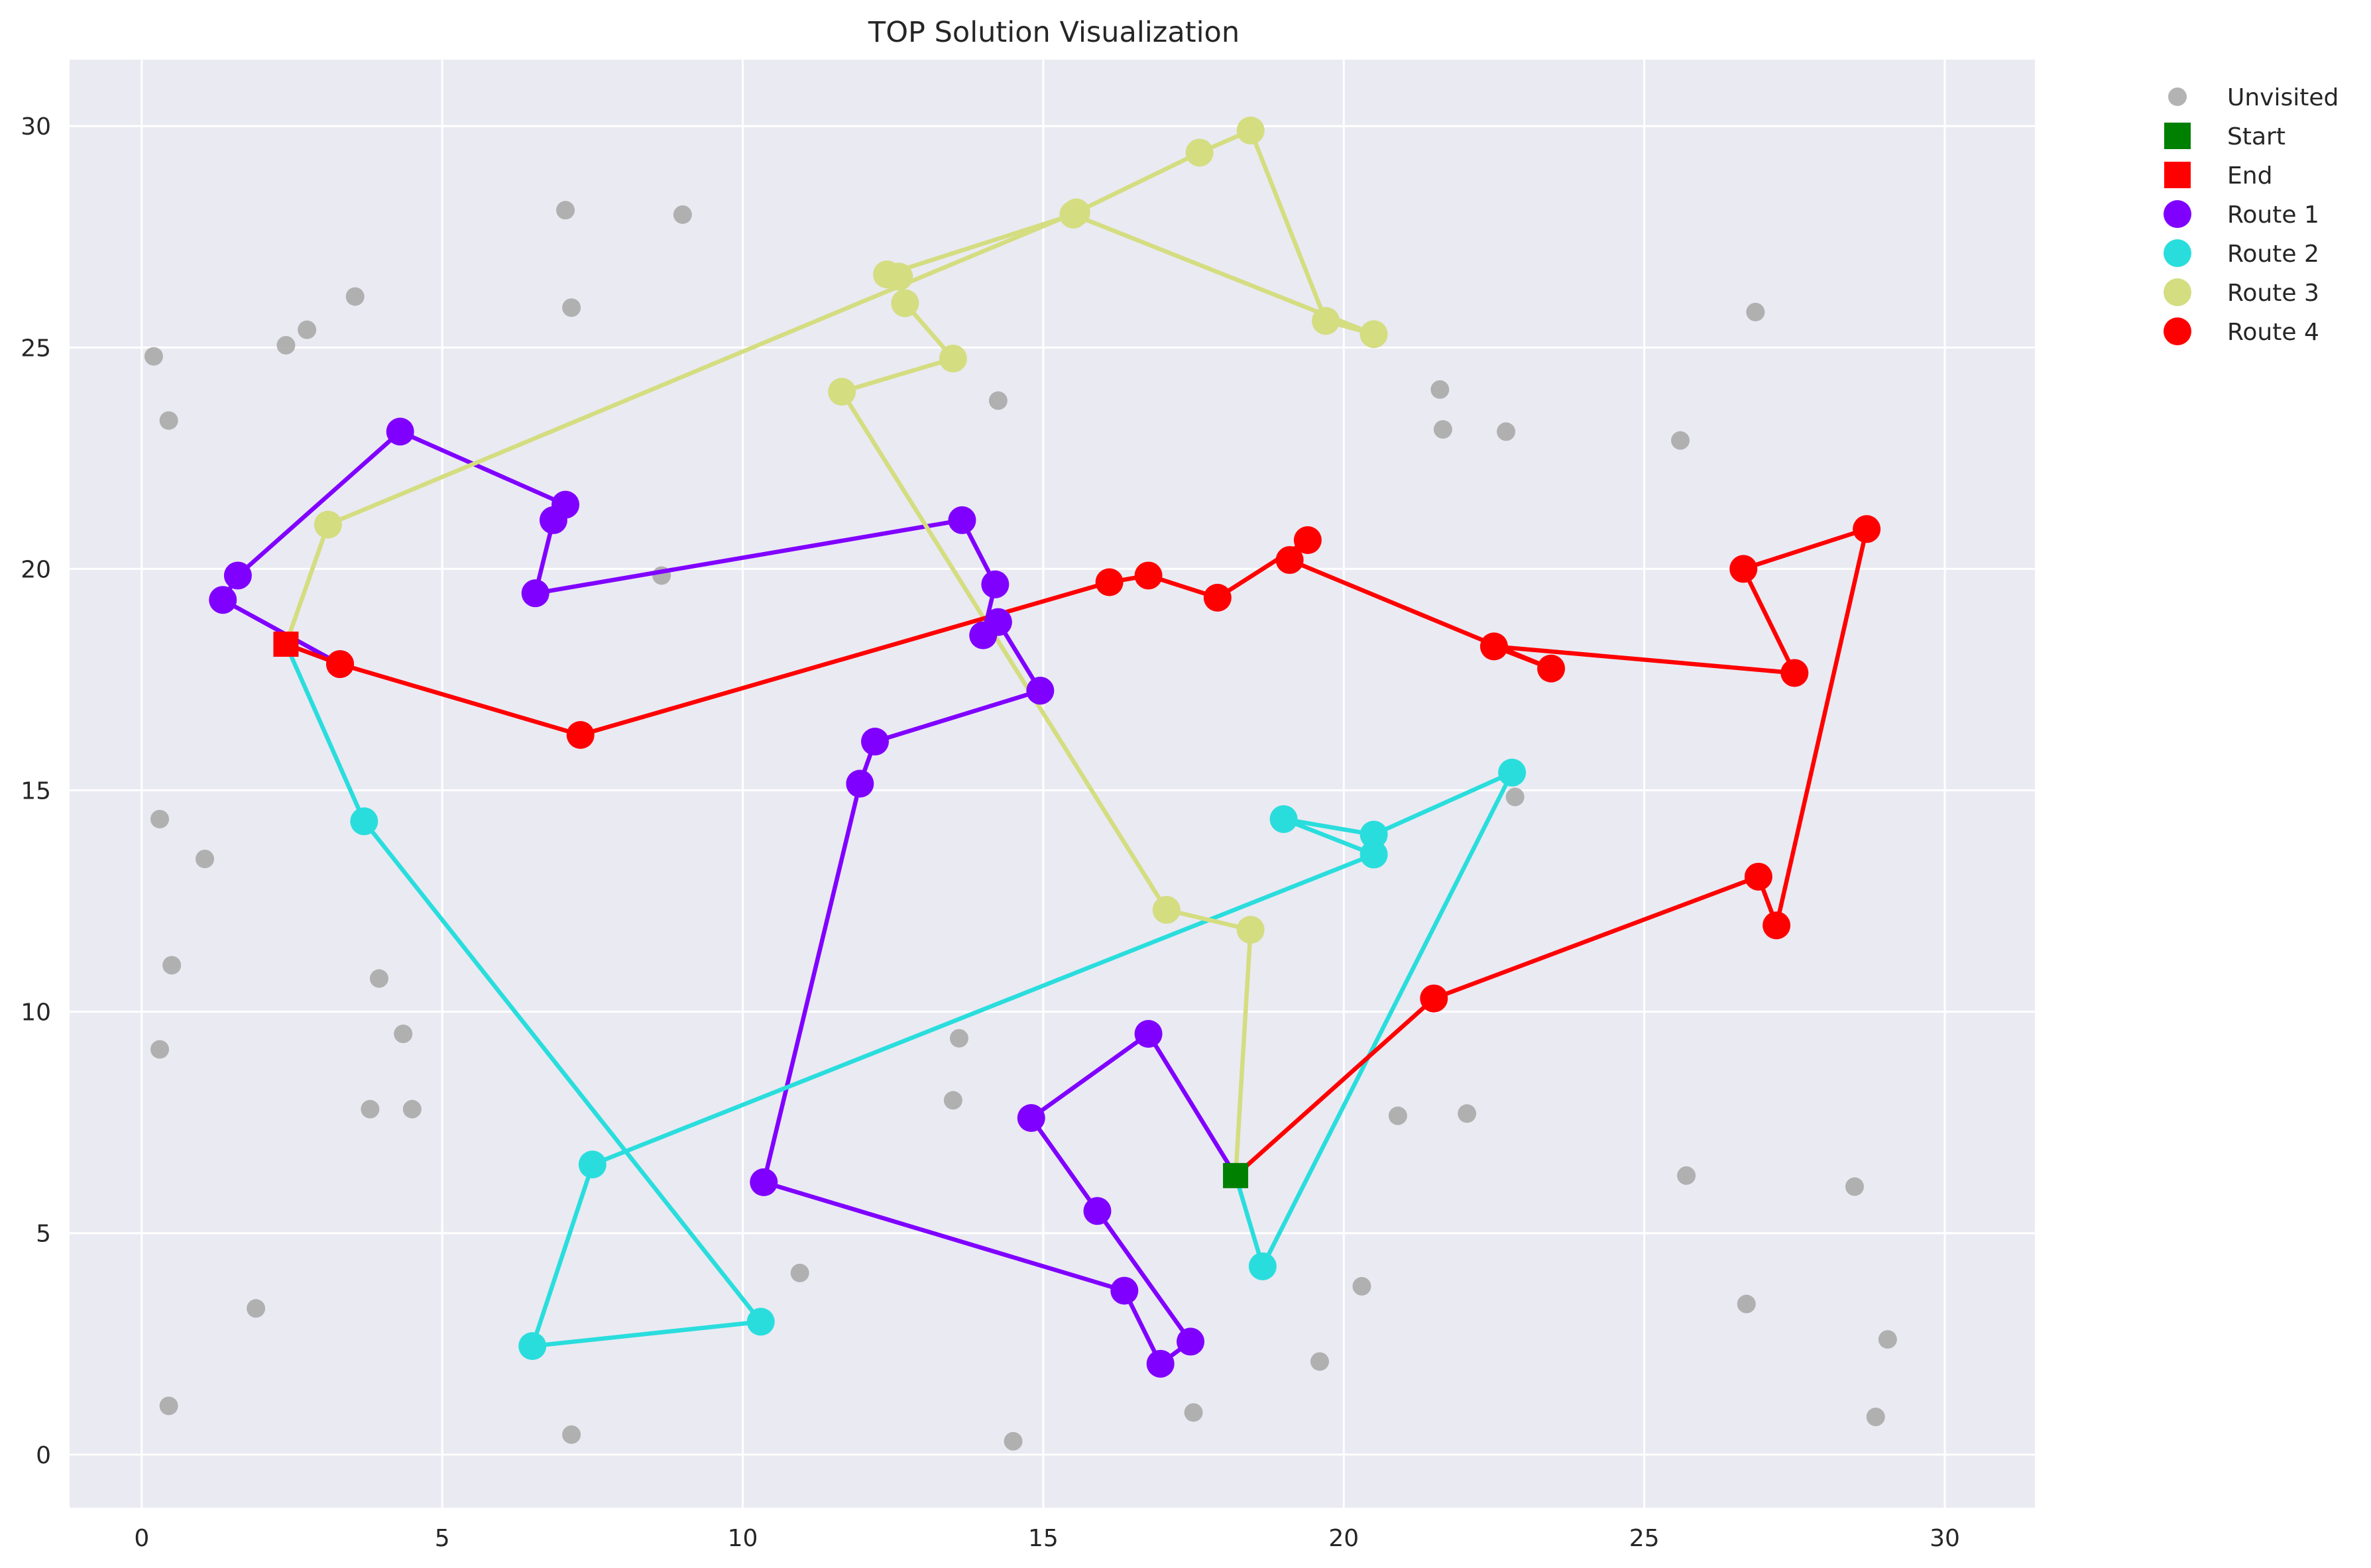 This screenshot has height=1568, width=2371. I want to click on y-tick-label: 30, so click(36, 126).